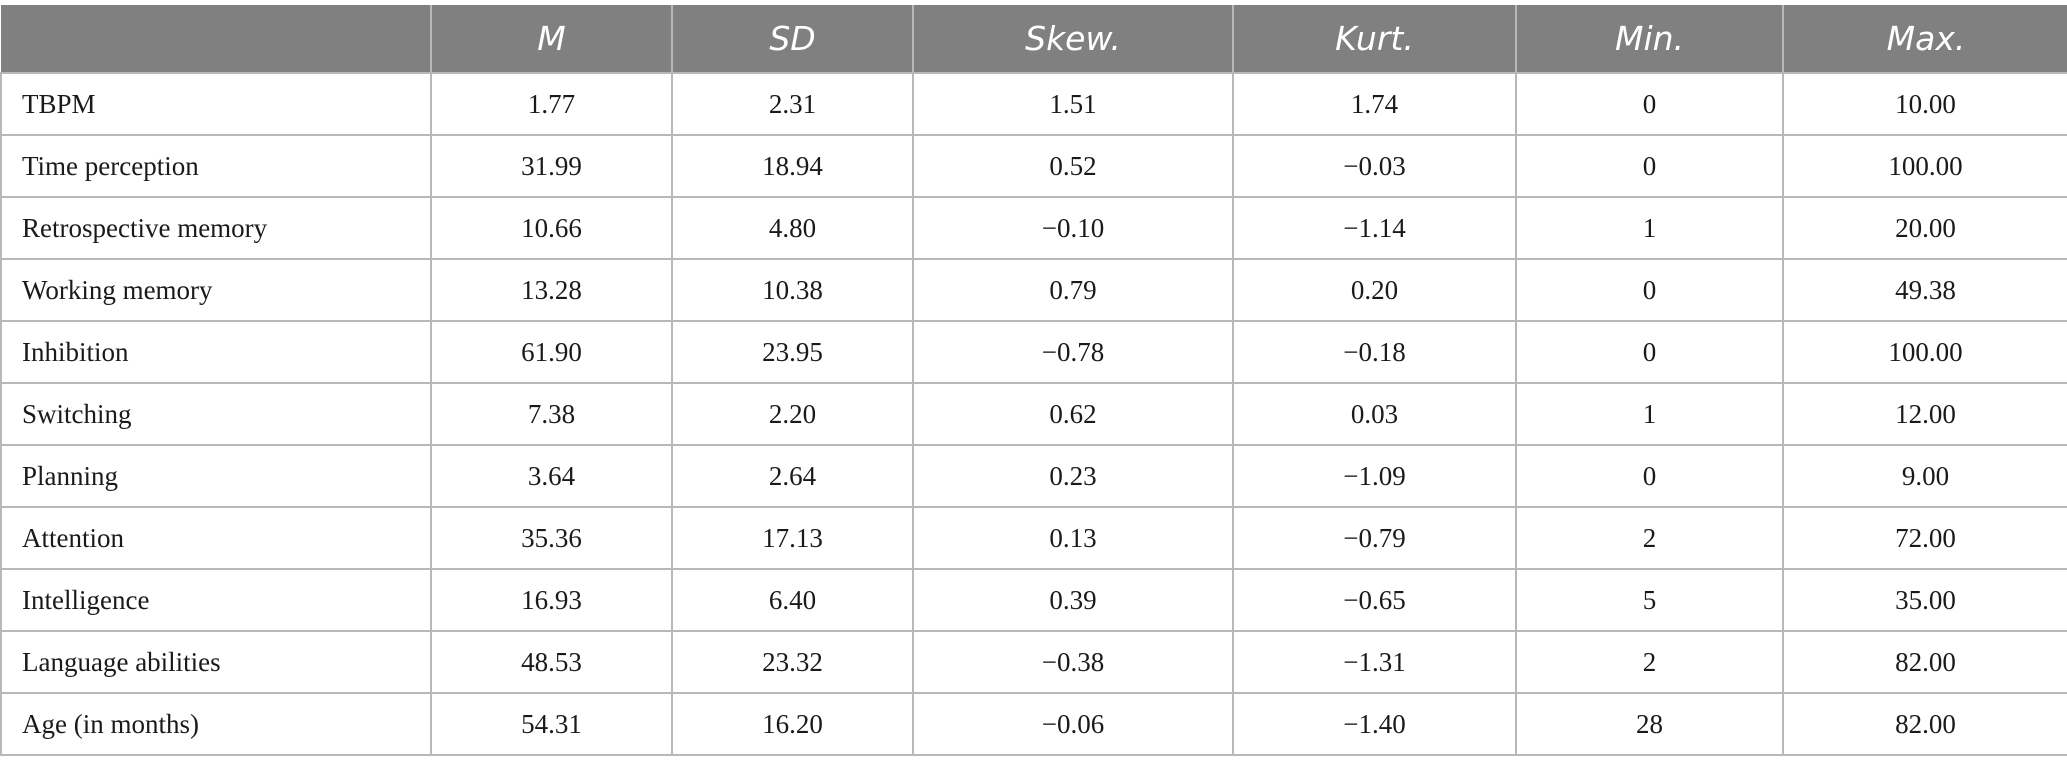 This screenshot has height=772, width=2067. I want to click on table-row: Switching 7.38 2.20 0.62 0.03 1 12.00, so click(1033, 414).